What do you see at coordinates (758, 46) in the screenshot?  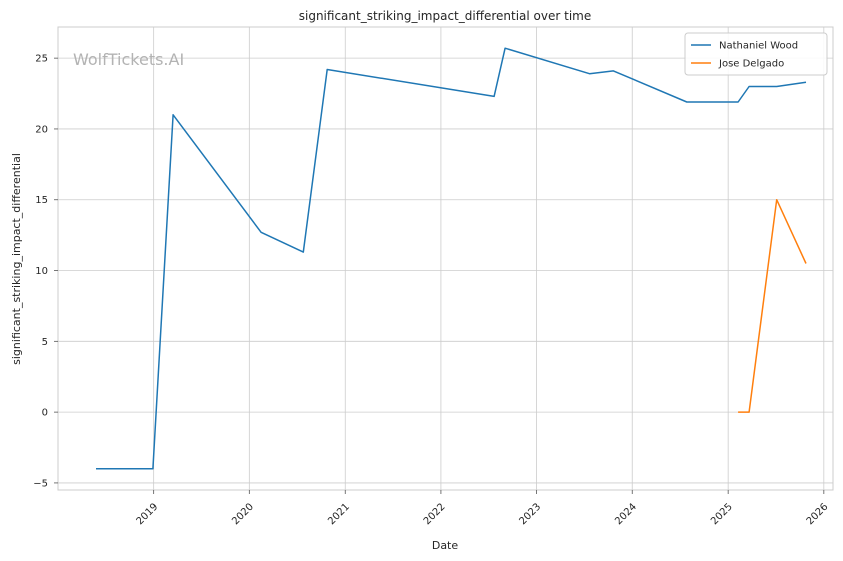 I see `legend-label: Nathaniel Wood` at bounding box center [758, 46].